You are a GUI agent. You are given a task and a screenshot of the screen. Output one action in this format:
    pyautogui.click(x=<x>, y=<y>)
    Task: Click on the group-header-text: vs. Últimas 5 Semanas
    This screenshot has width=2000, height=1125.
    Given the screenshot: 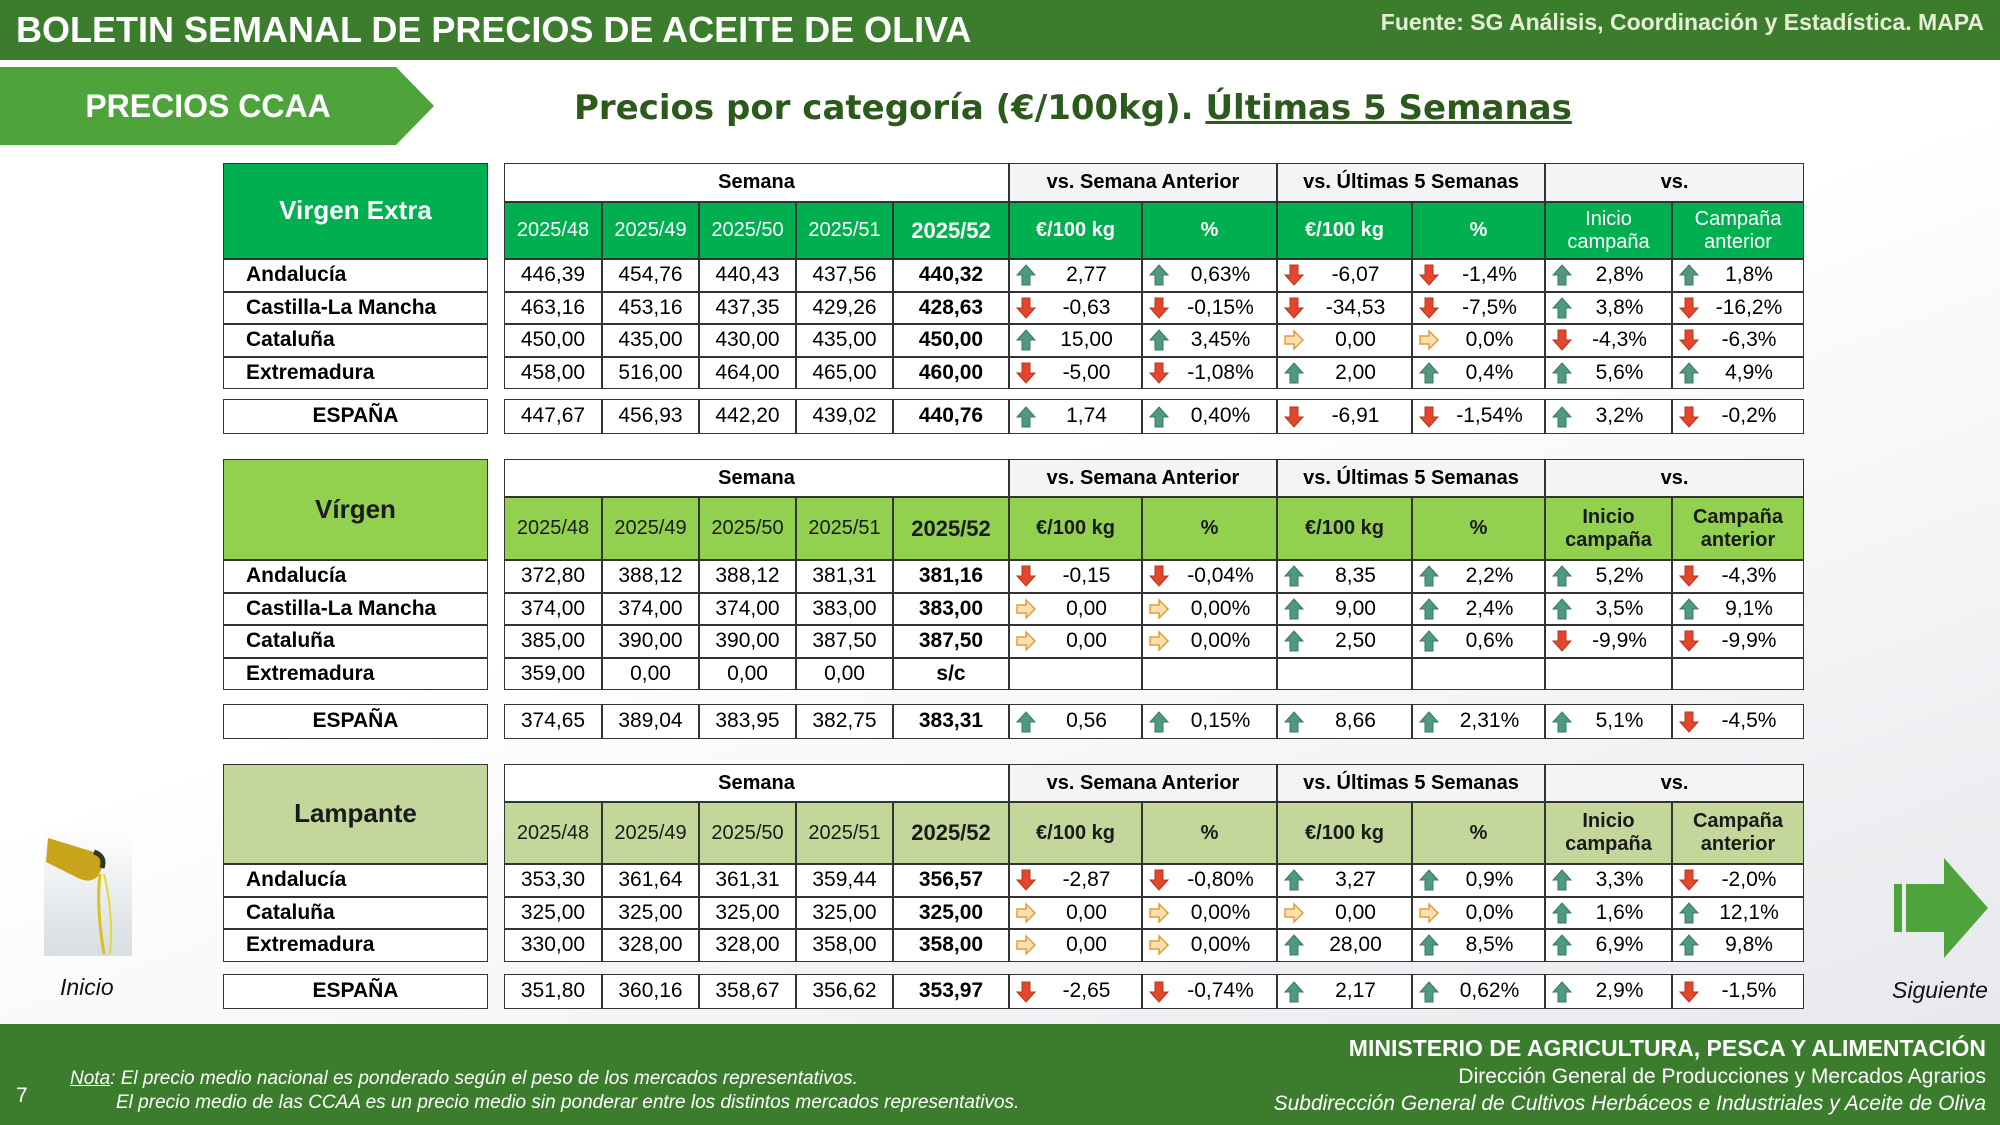 What is the action you would take?
    pyautogui.click(x=1411, y=782)
    